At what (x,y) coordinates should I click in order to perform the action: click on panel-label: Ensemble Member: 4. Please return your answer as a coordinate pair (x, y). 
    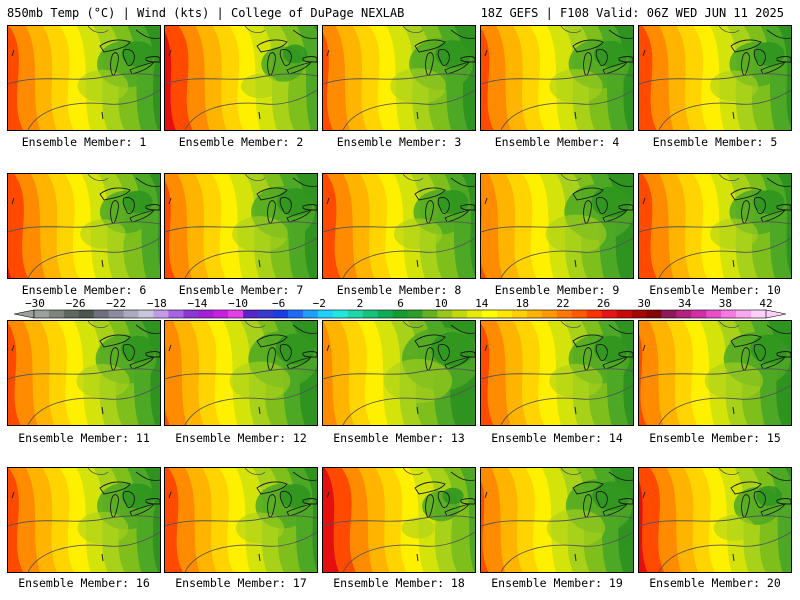
    Looking at the image, I should click on (557, 142).